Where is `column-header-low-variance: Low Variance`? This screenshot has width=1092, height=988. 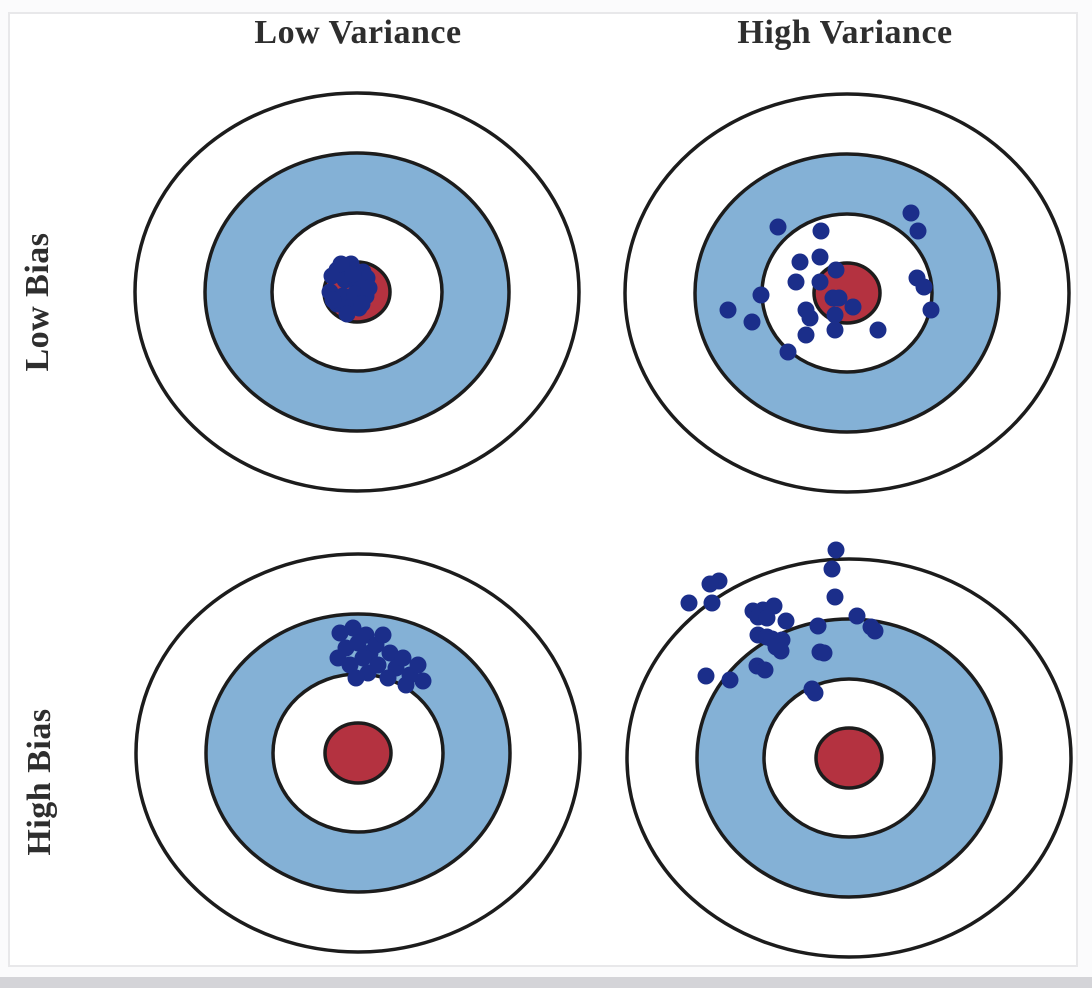 column-header-low-variance: Low Variance is located at coordinates (358, 32).